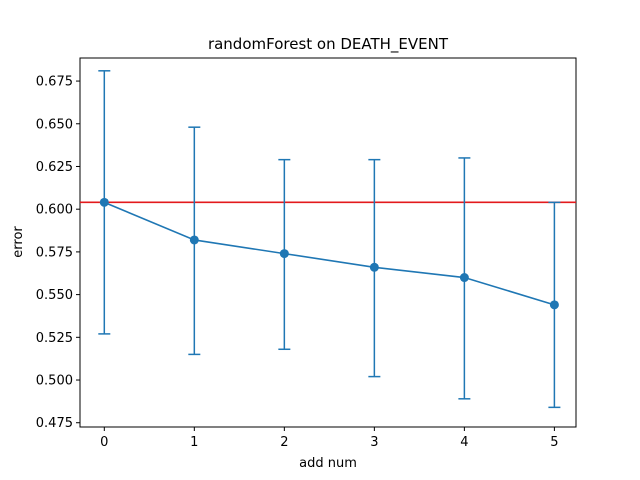 Image resolution: width=640 pixels, height=480 pixels. I want to click on x-tick-label-3: 3, so click(374, 442).